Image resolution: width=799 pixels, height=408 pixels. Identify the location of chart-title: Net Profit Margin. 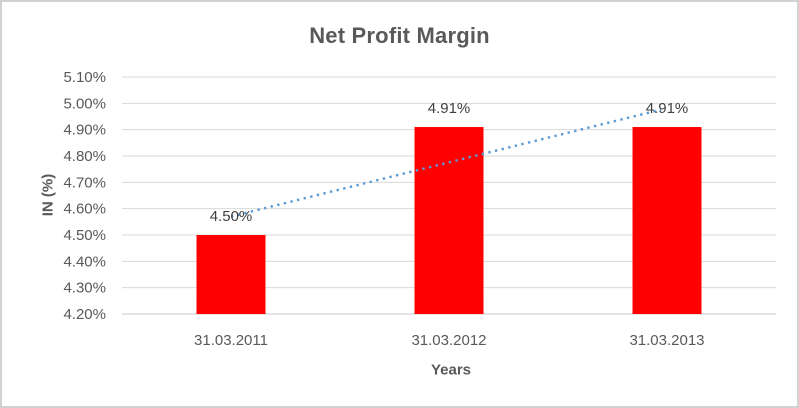
(399, 35).